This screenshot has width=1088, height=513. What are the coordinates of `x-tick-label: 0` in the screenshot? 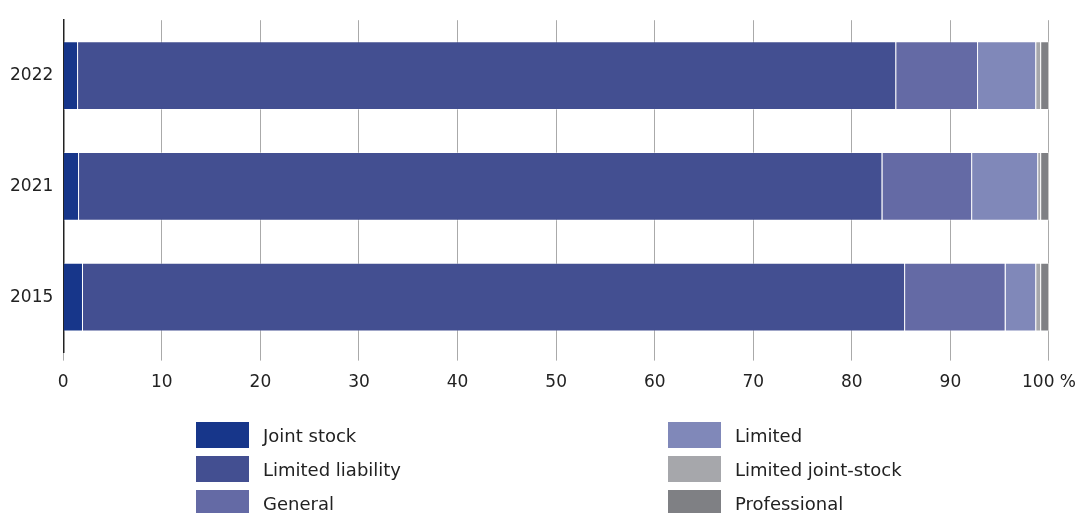 It's located at (63, 381).